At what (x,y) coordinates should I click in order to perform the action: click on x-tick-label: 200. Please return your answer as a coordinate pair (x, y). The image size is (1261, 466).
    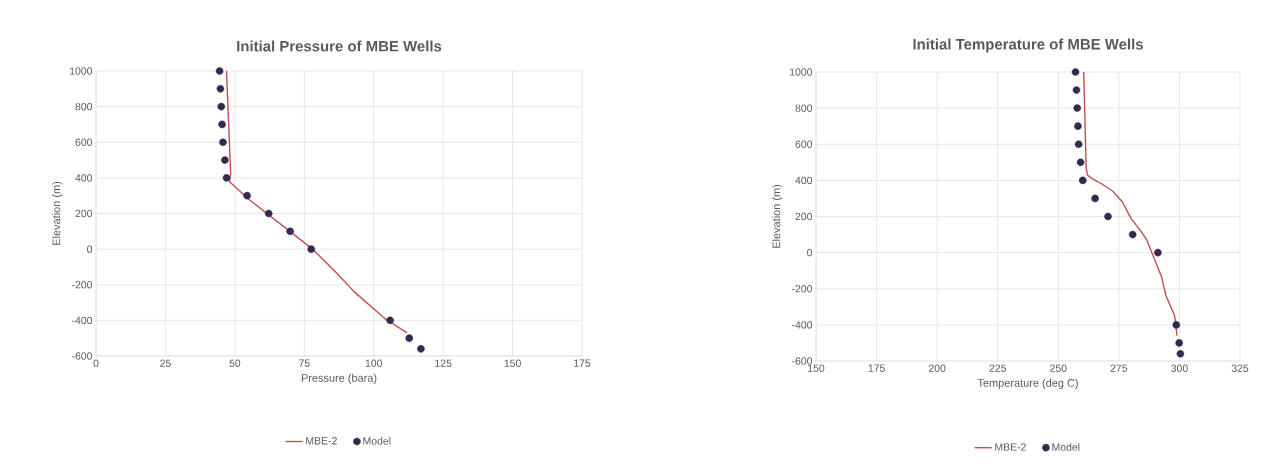
    Looking at the image, I should click on (937, 368).